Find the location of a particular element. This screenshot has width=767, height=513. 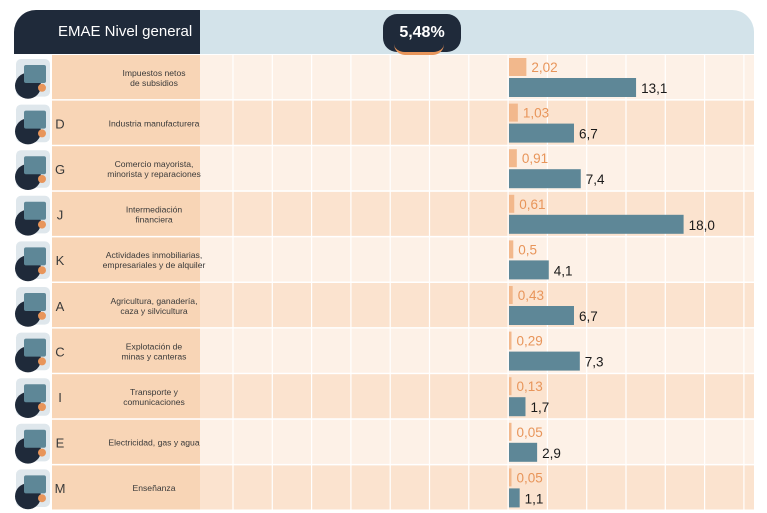

sector-letter: A is located at coordinates (60, 306).